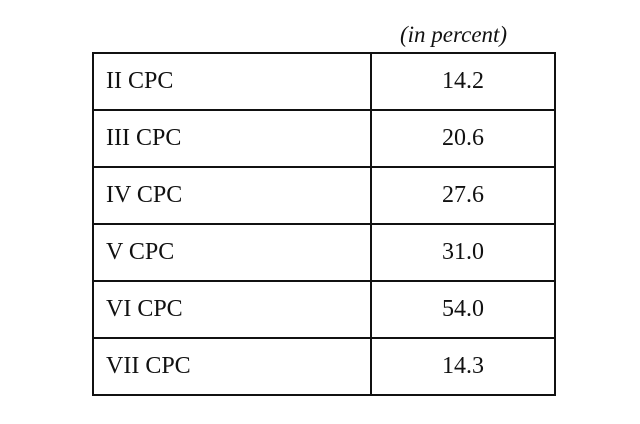 This screenshot has width=640, height=424. What do you see at coordinates (463, 252) in the screenshot?
I see `row-value: 31.0` at bounding box center [463, 252].